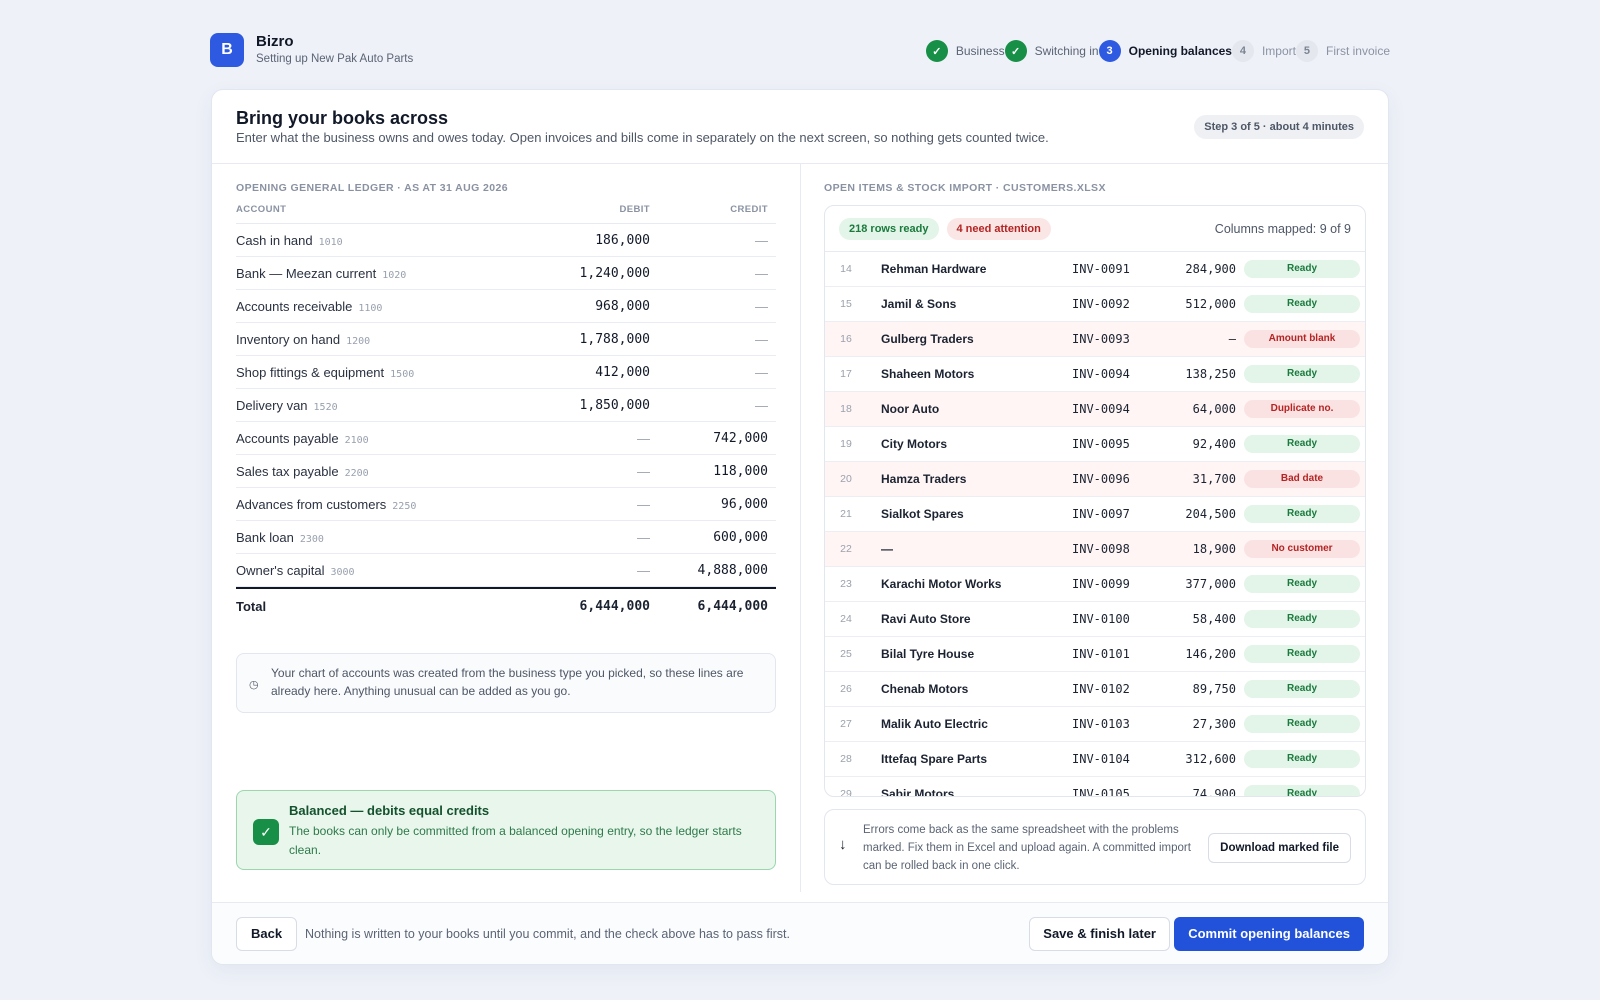 This screenshot has height=1000, width=1600. Describe the element at coordinates (506, 537) in the screenshot. I see `ledger-row: Bank loan 2300 — 600,000` at that location.